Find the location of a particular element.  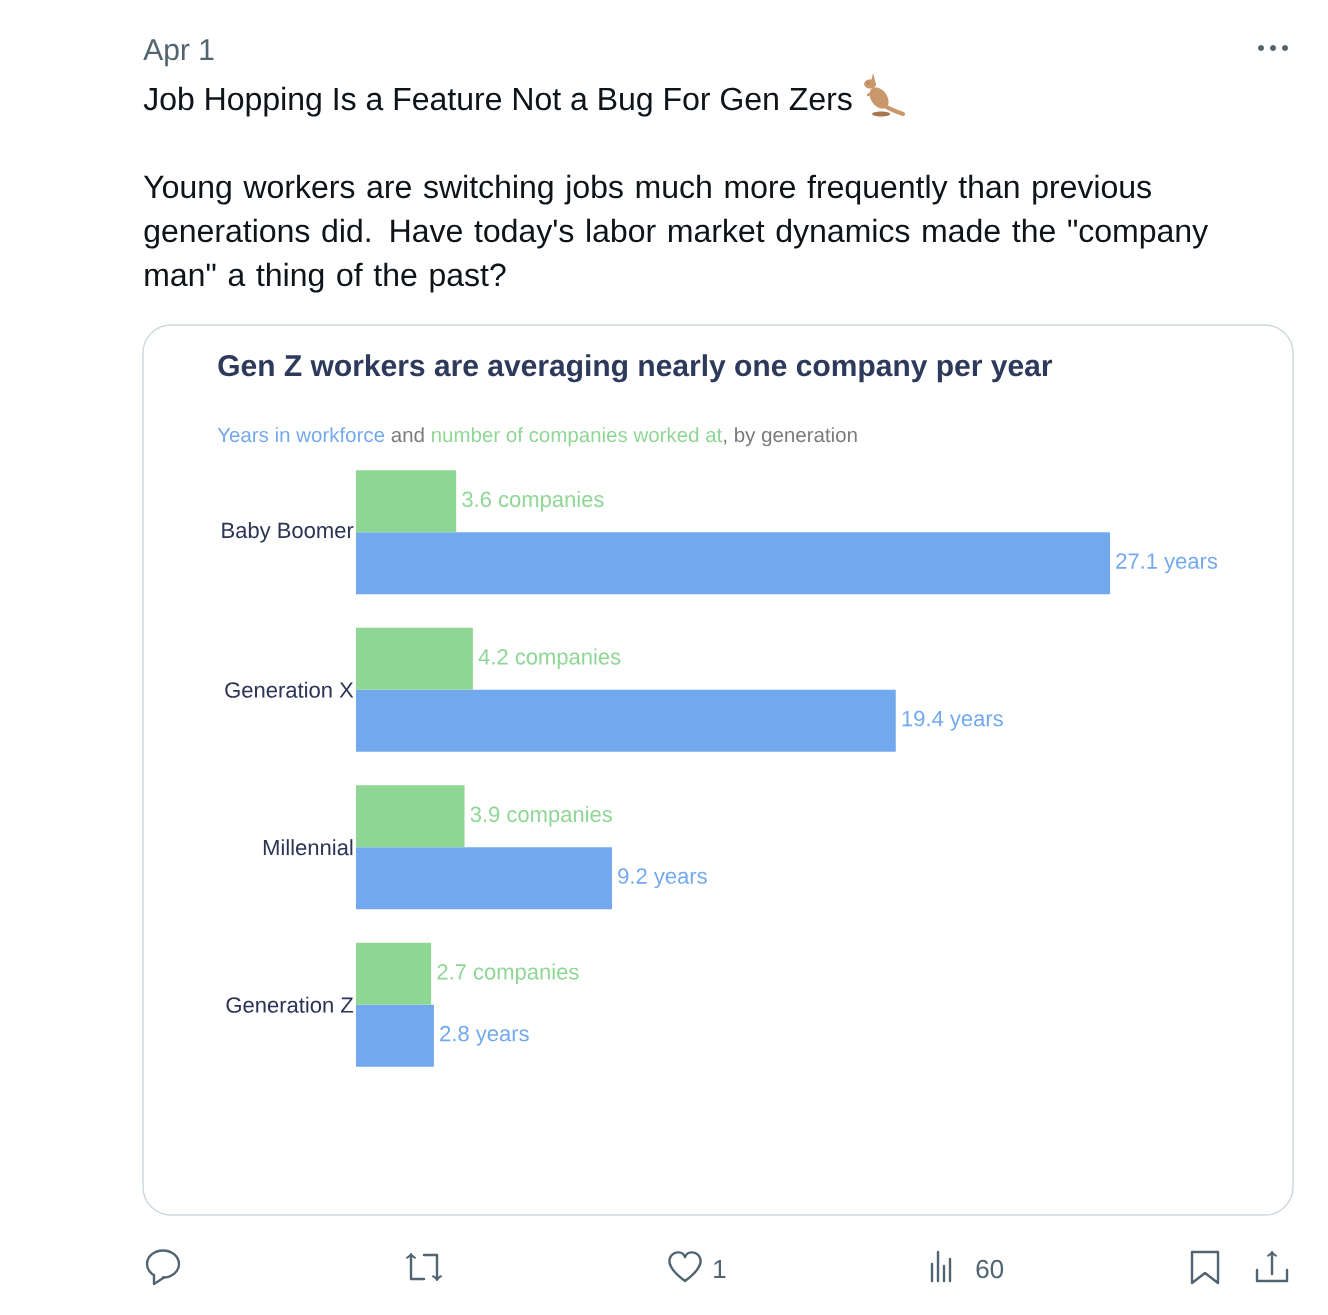

y-tick-label: Baby Boomer is located at coordinates (288, 532).